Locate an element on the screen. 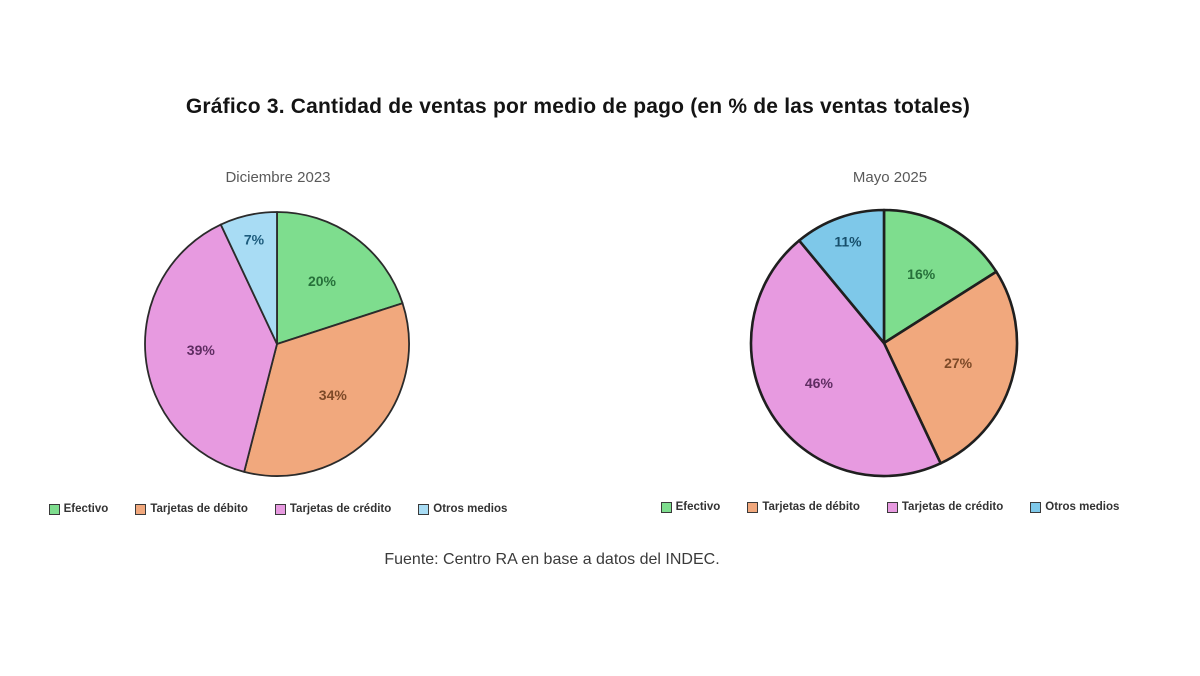 This screenshot has width=1200, height=676. pie-svg: 16% 27% 46% 11% is located at coordinates (884, 343).